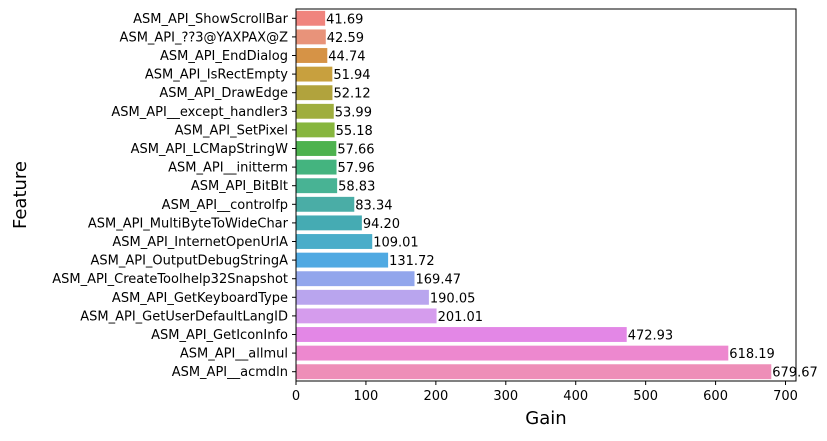 This screenshot has width=827, height=441. What do you see at coordinates (228, 168) in the screenshot?
I see `y-tick-label: ASM_API__initterm` at bounding box center [228, 168].